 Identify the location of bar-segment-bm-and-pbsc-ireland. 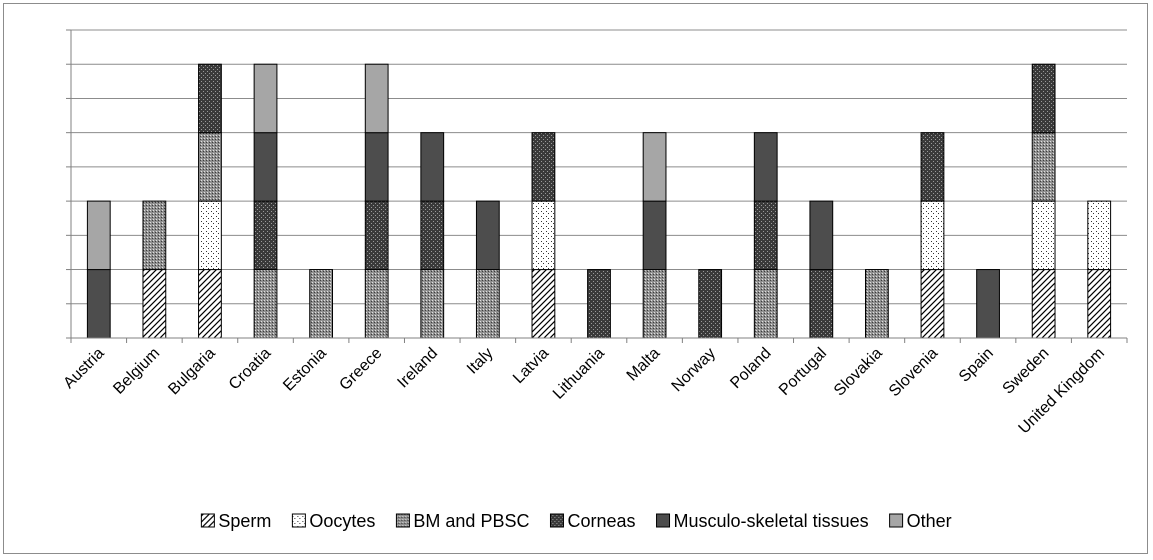
(432, 304).